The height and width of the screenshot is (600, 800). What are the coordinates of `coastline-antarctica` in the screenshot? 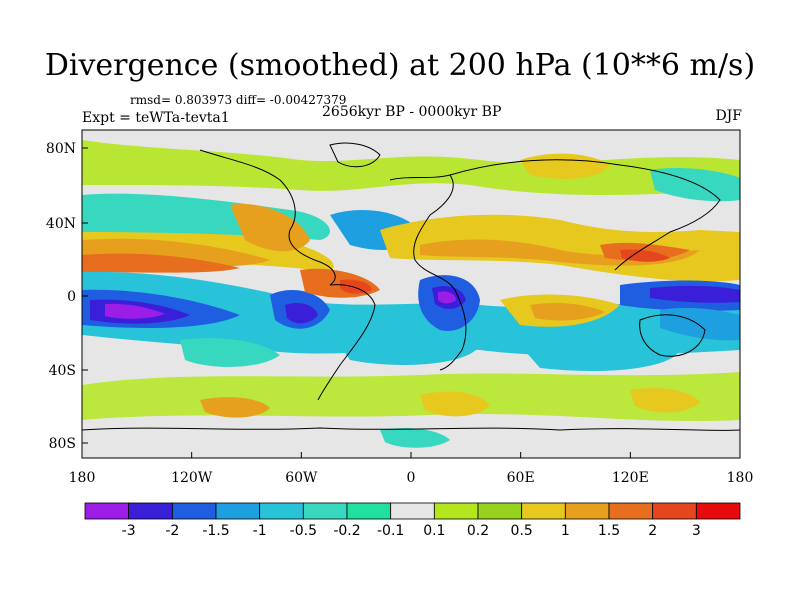 It's located at (411, 429).